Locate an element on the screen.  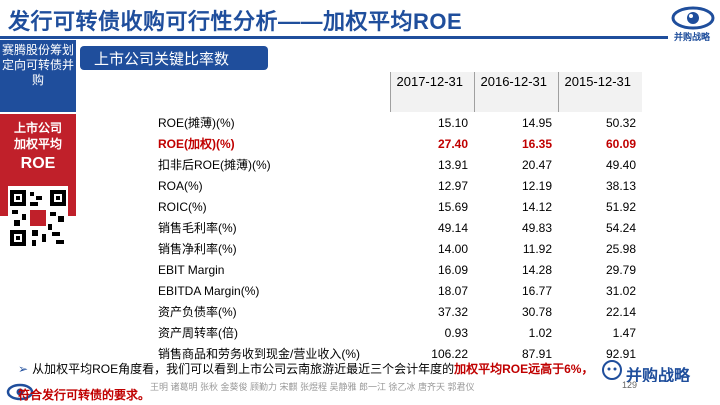
footer-logo-icon is located at coordinates (20, 392).